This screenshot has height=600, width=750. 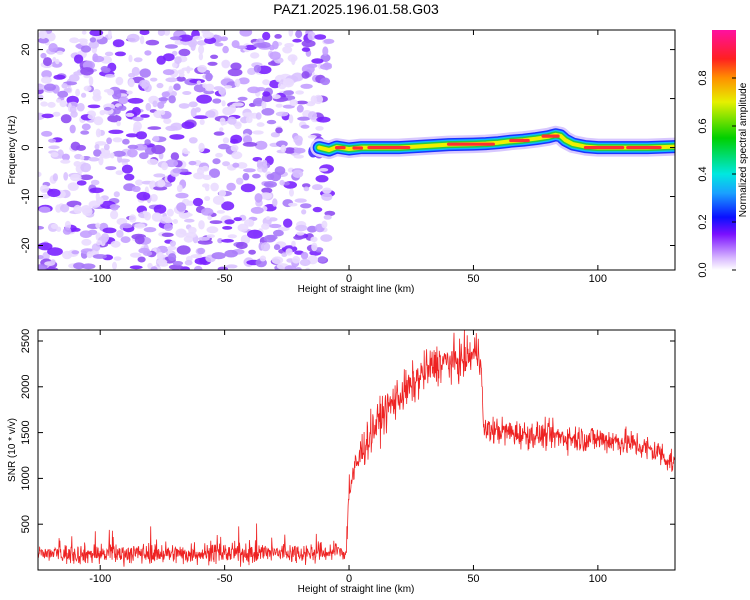 What do you see at coordinates (26, 246) in the screenshot?
I see `y-tick-label: -20` at bounding box center [26, 246].